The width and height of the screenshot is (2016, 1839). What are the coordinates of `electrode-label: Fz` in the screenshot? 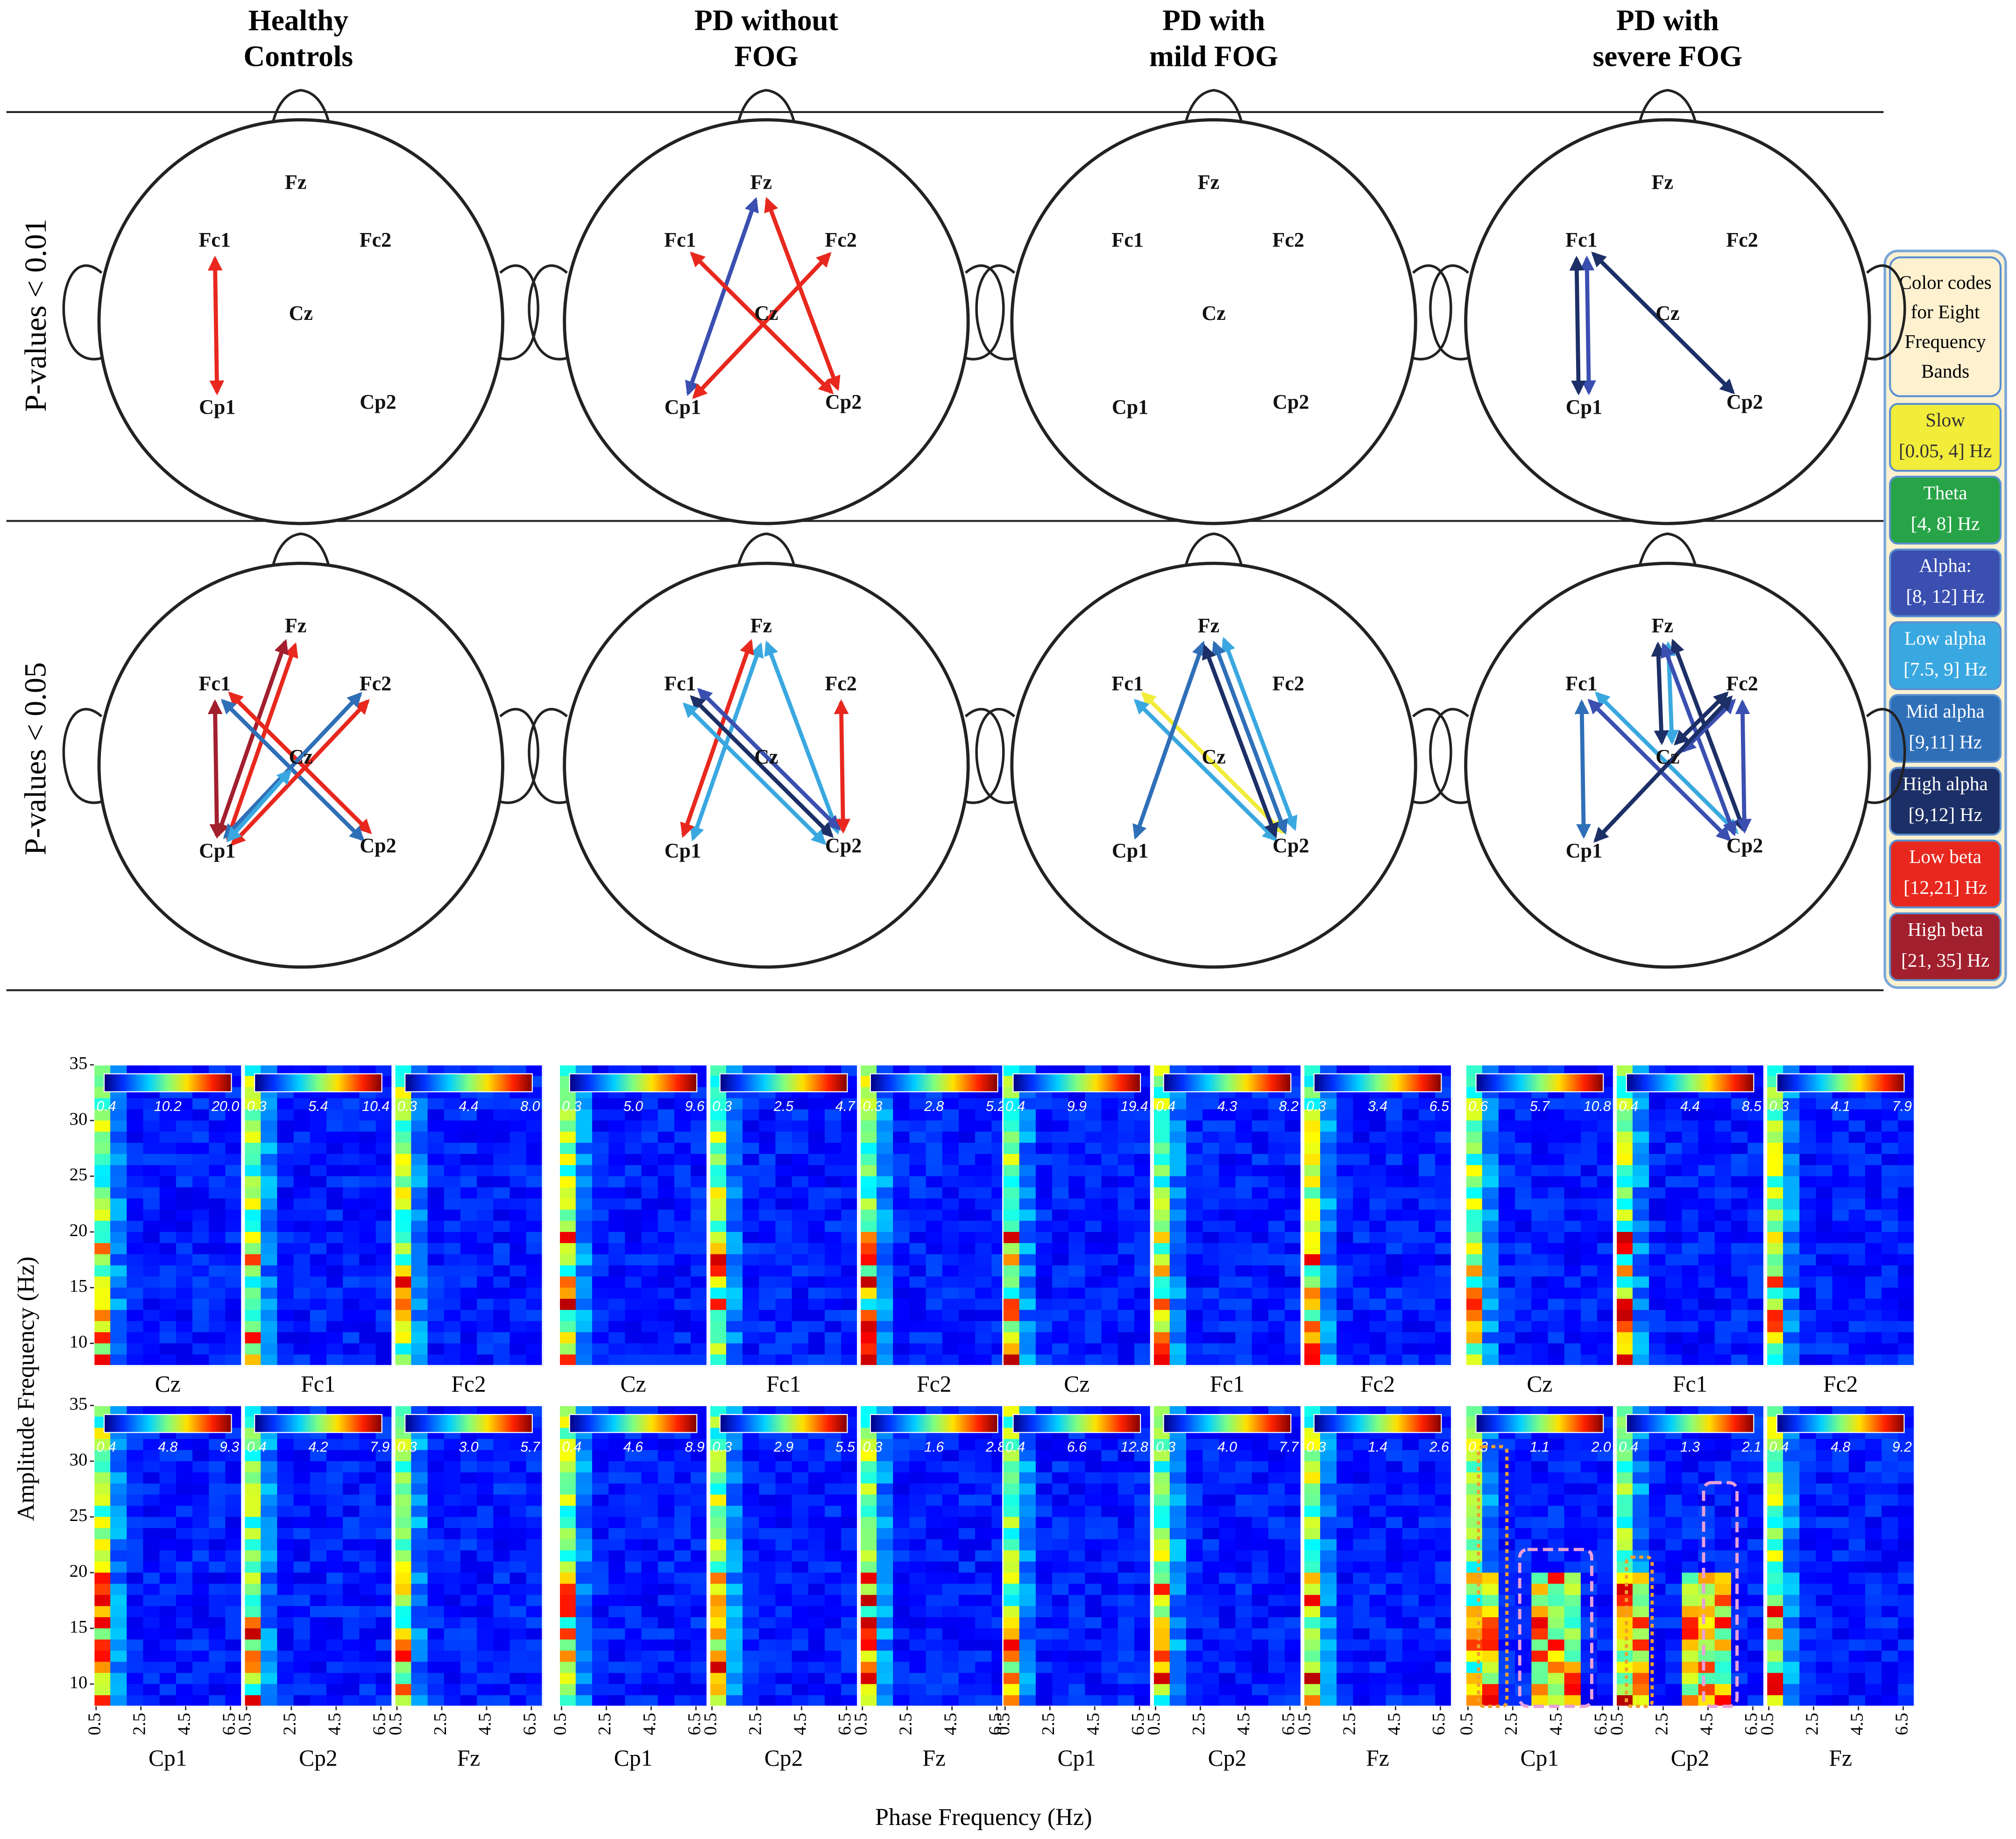 It's located at (761, 181).